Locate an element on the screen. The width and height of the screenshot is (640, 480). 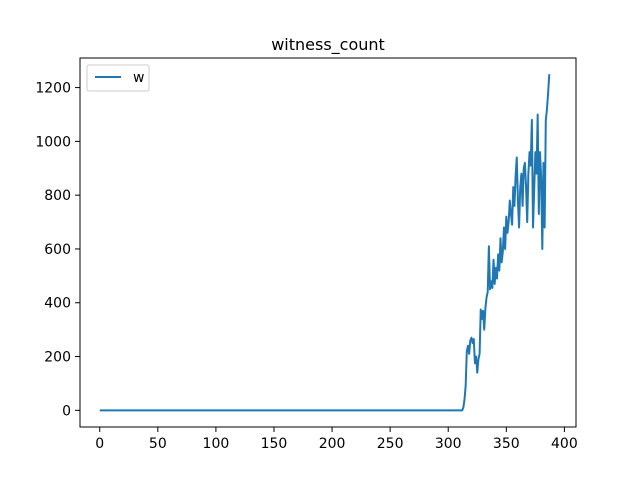
y-tick-label: 0 is located at coordinates (66, 411).